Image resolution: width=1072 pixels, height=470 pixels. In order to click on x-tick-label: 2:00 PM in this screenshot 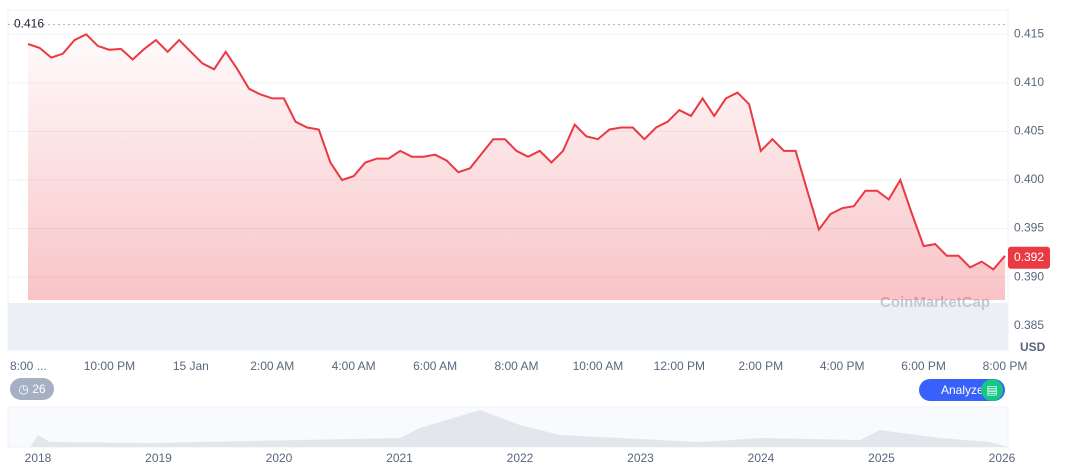, I will do `click(760, 366)`.